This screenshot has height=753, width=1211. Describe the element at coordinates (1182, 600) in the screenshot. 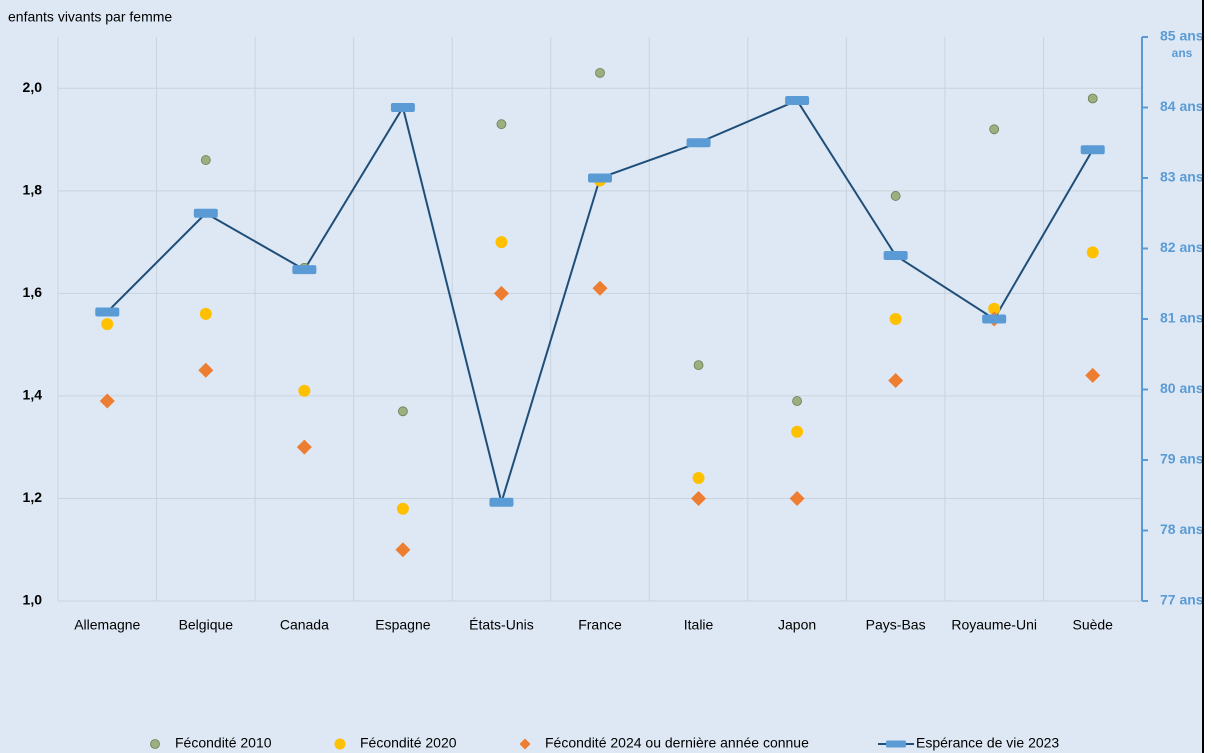

I see `y2-tick-label: 77 ans` at that location.